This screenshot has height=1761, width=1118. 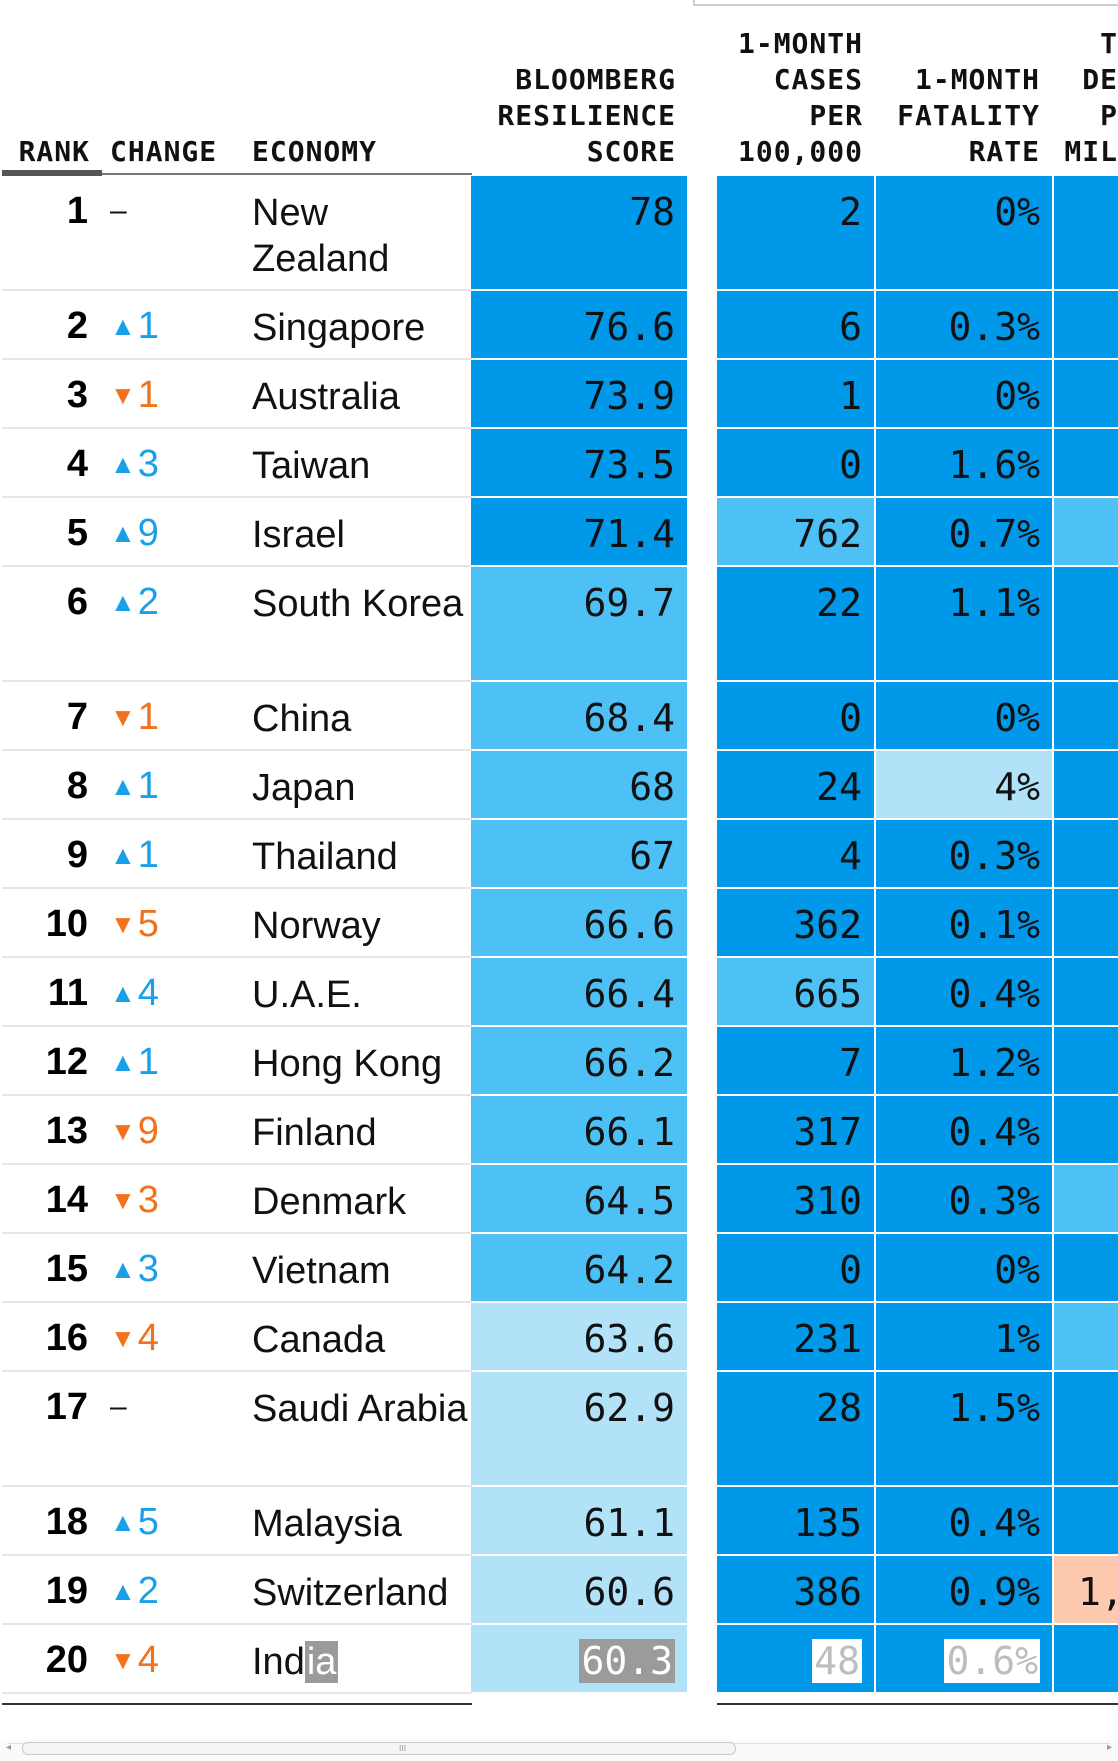 What do you see at coordinates (559, 1130) in the screenshot?
I see `table-row: 13 ▼ 9 Finland 66.1 317 0.4%` at bounding box center [559, 1130].